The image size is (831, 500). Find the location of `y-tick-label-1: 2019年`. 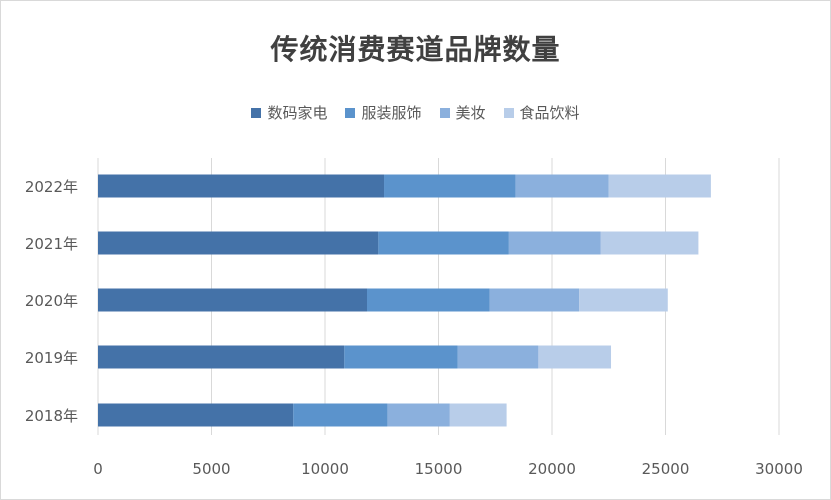

y-tick-label-1: 2019年 is located at coordinates (51, 358).